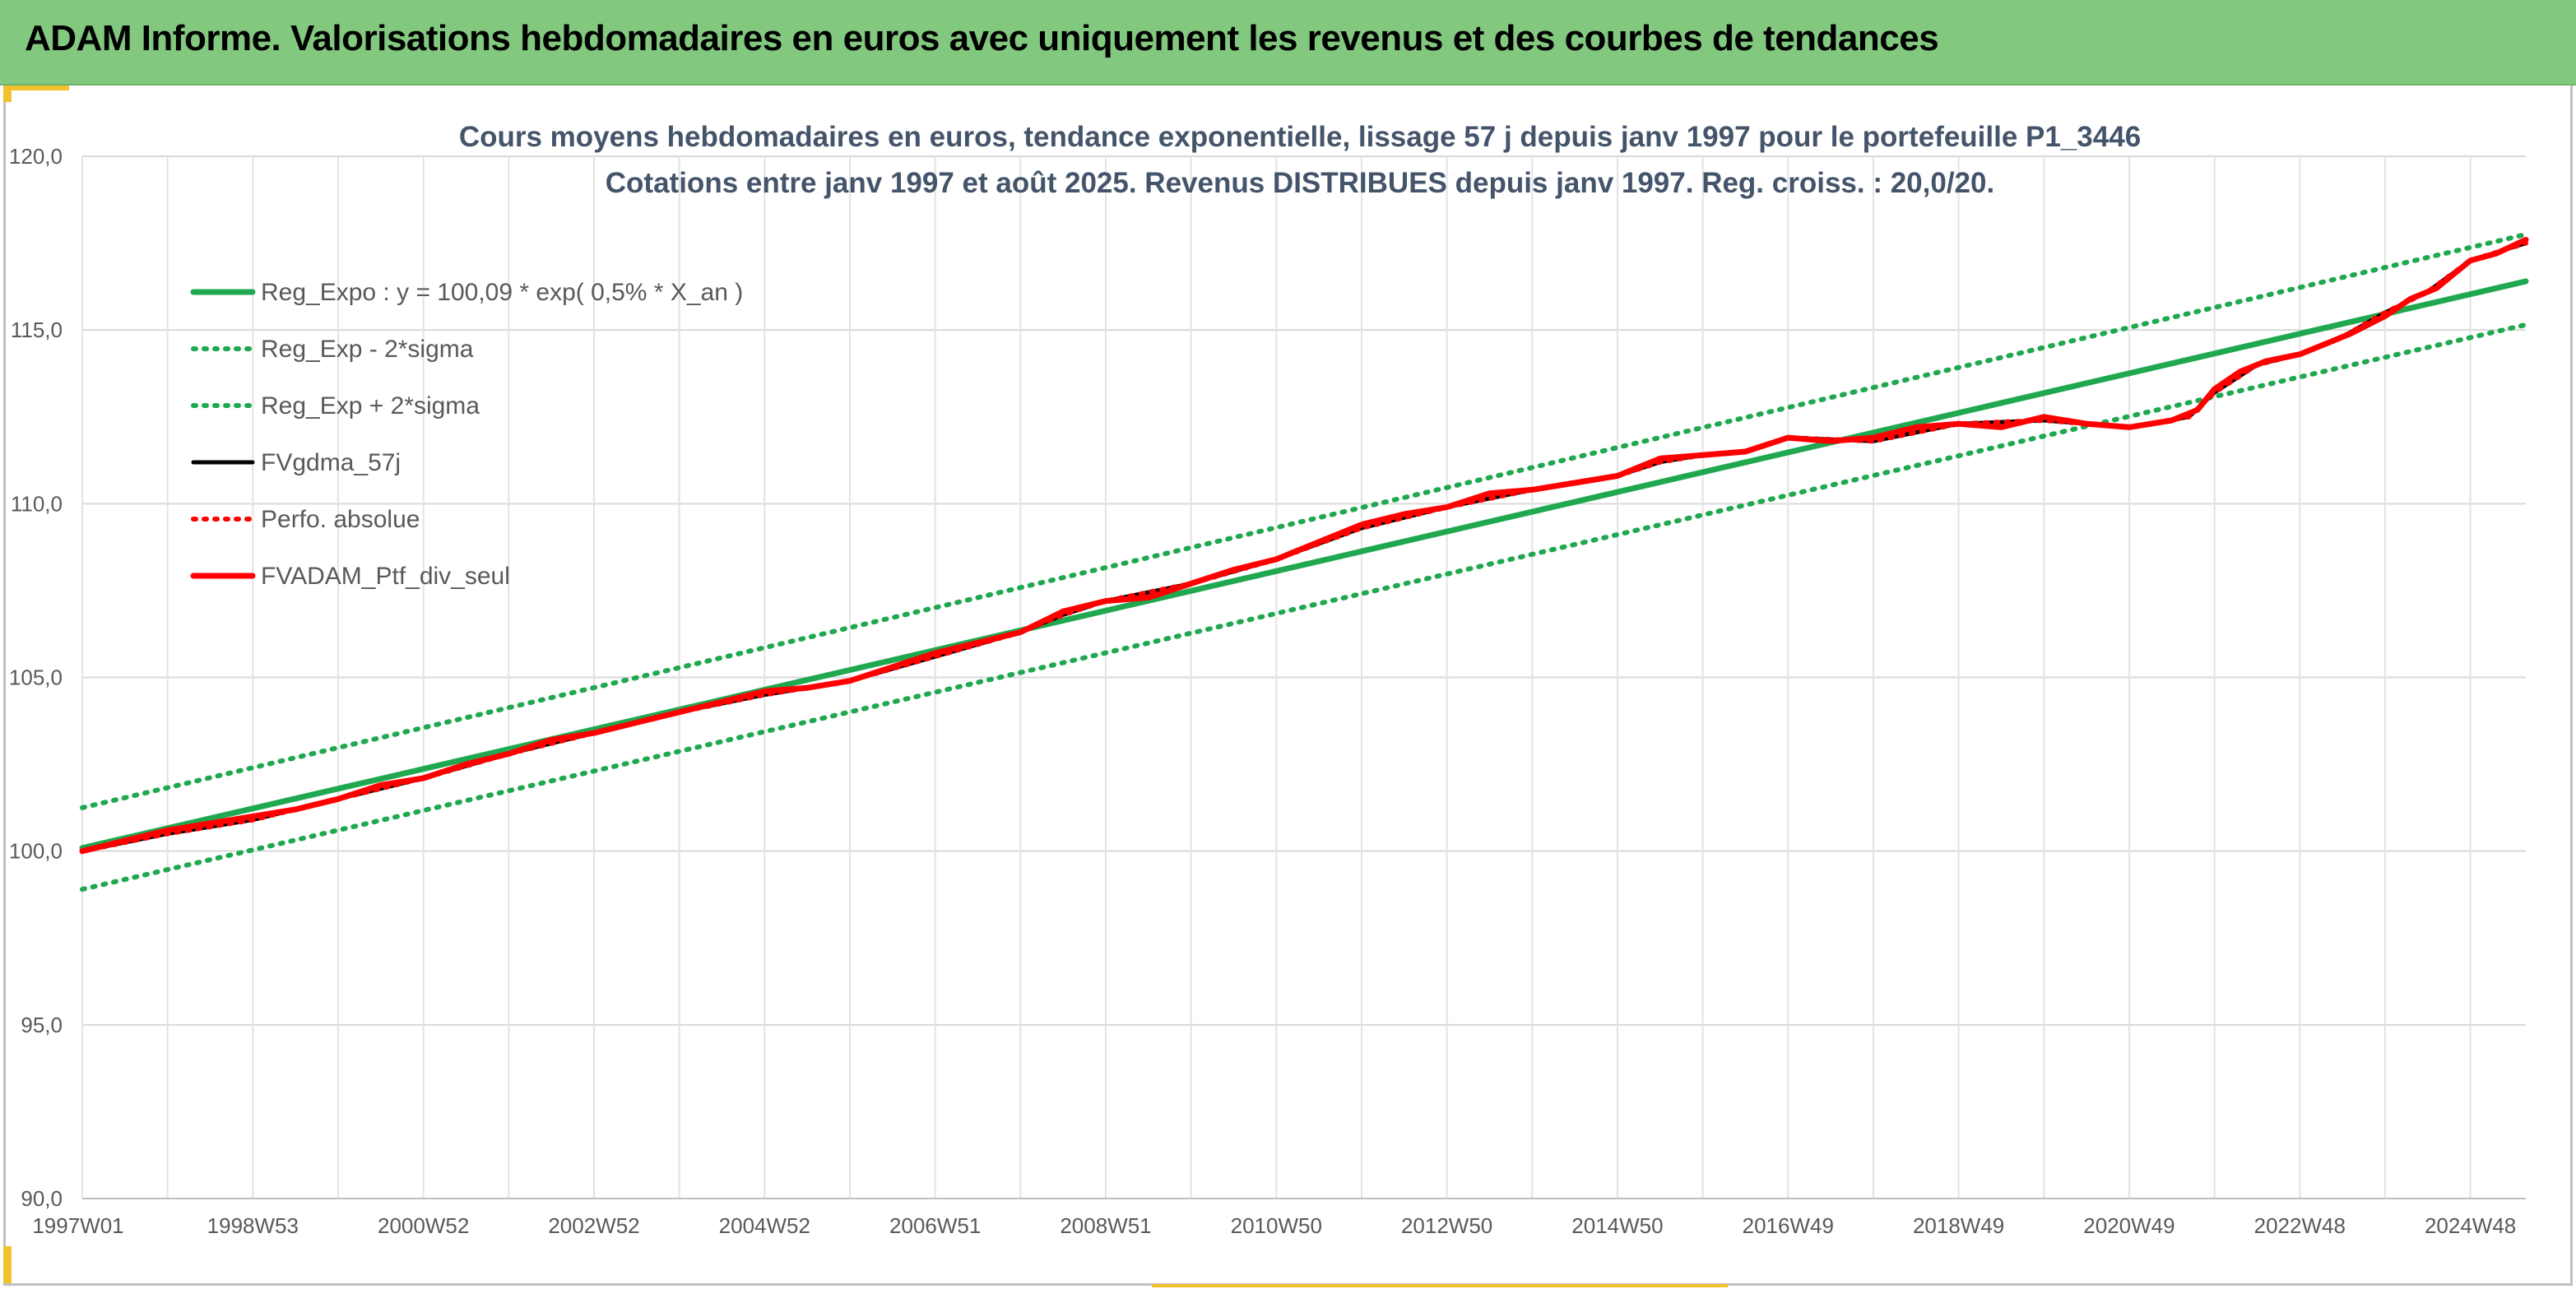 The width and height of the screenshot is (2576, 1289). Describe the element at coordinates (37, 330) in the screenshot. I see `y-tick-label: 115,0` at that location.